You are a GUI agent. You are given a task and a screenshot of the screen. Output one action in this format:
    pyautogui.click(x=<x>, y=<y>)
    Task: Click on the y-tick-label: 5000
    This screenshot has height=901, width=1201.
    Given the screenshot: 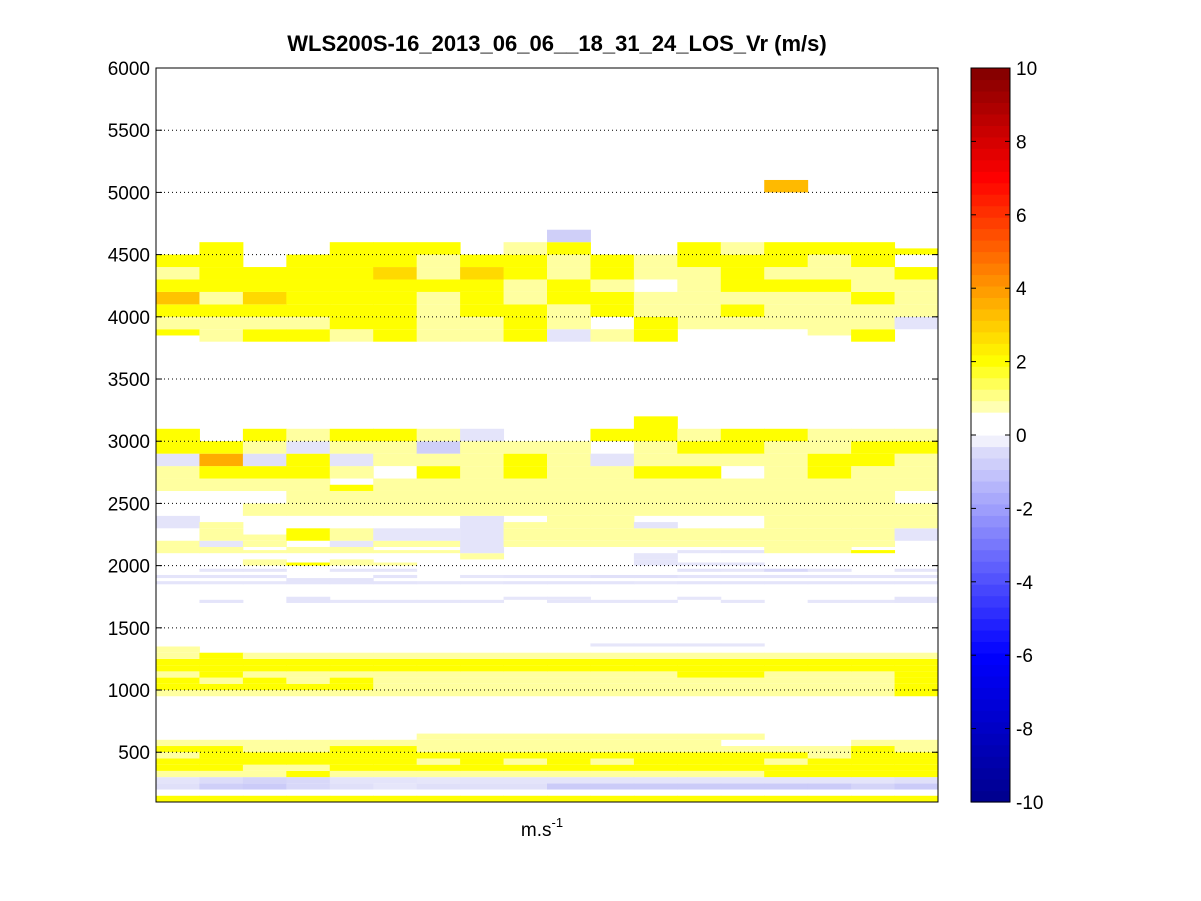 What is the action you would take?
    pyautogui.click(x=129, y=193)
    